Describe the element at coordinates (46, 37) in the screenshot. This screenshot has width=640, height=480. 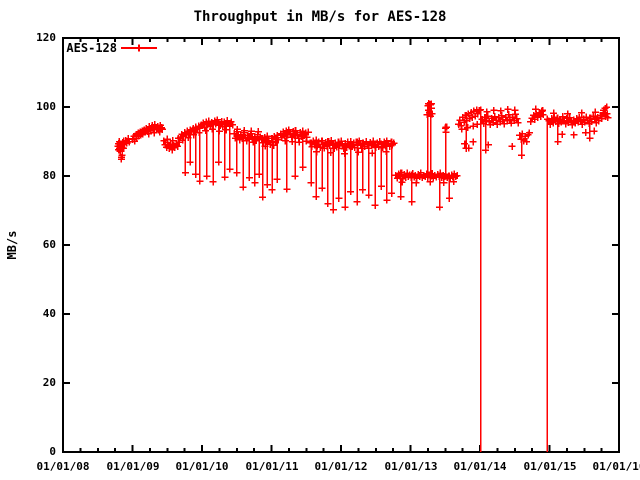
I see `y-tick-label: 120` at that location.